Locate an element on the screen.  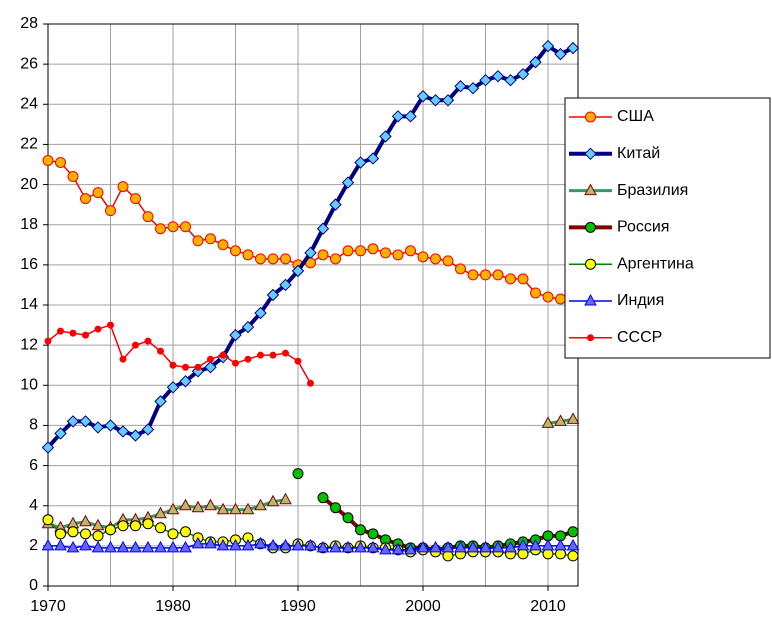
y-tick-label: 26 is located at coordinates (29, 63).